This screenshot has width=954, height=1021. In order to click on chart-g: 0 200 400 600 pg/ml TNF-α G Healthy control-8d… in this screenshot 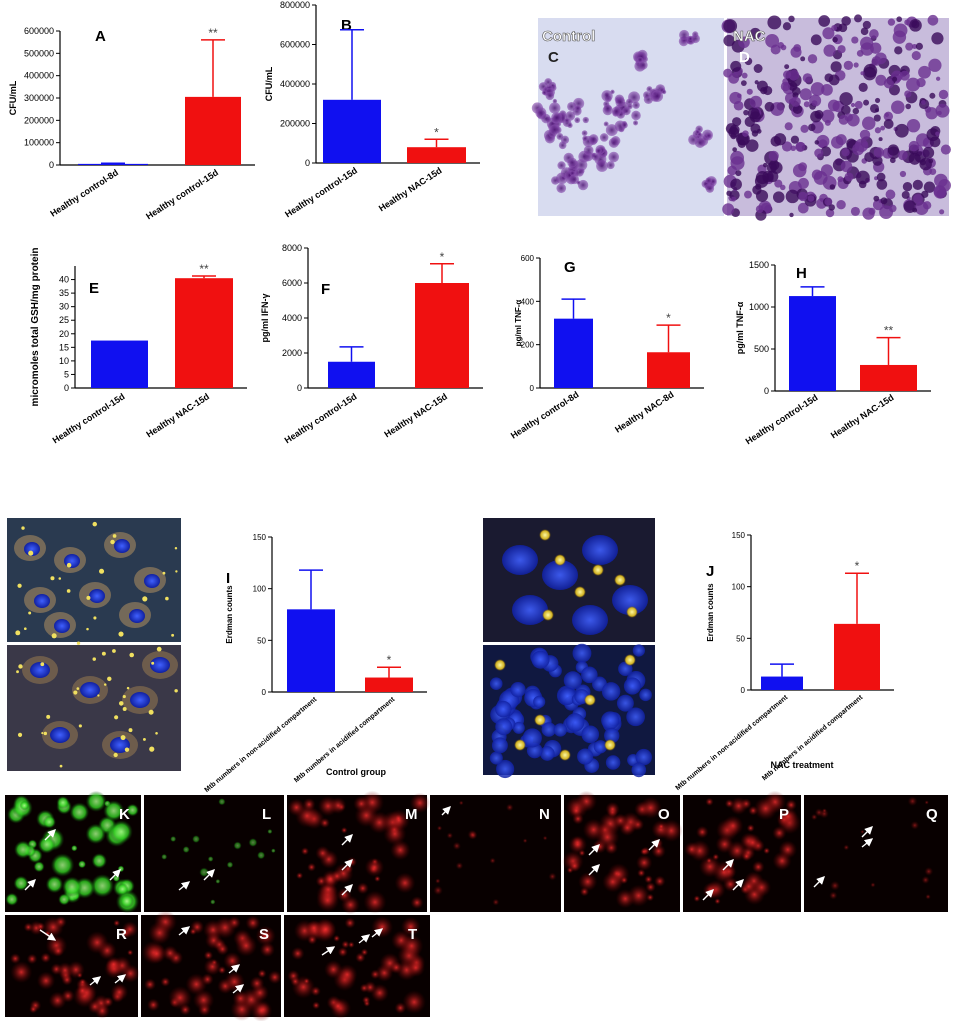, I will do `click(606, 347)`.